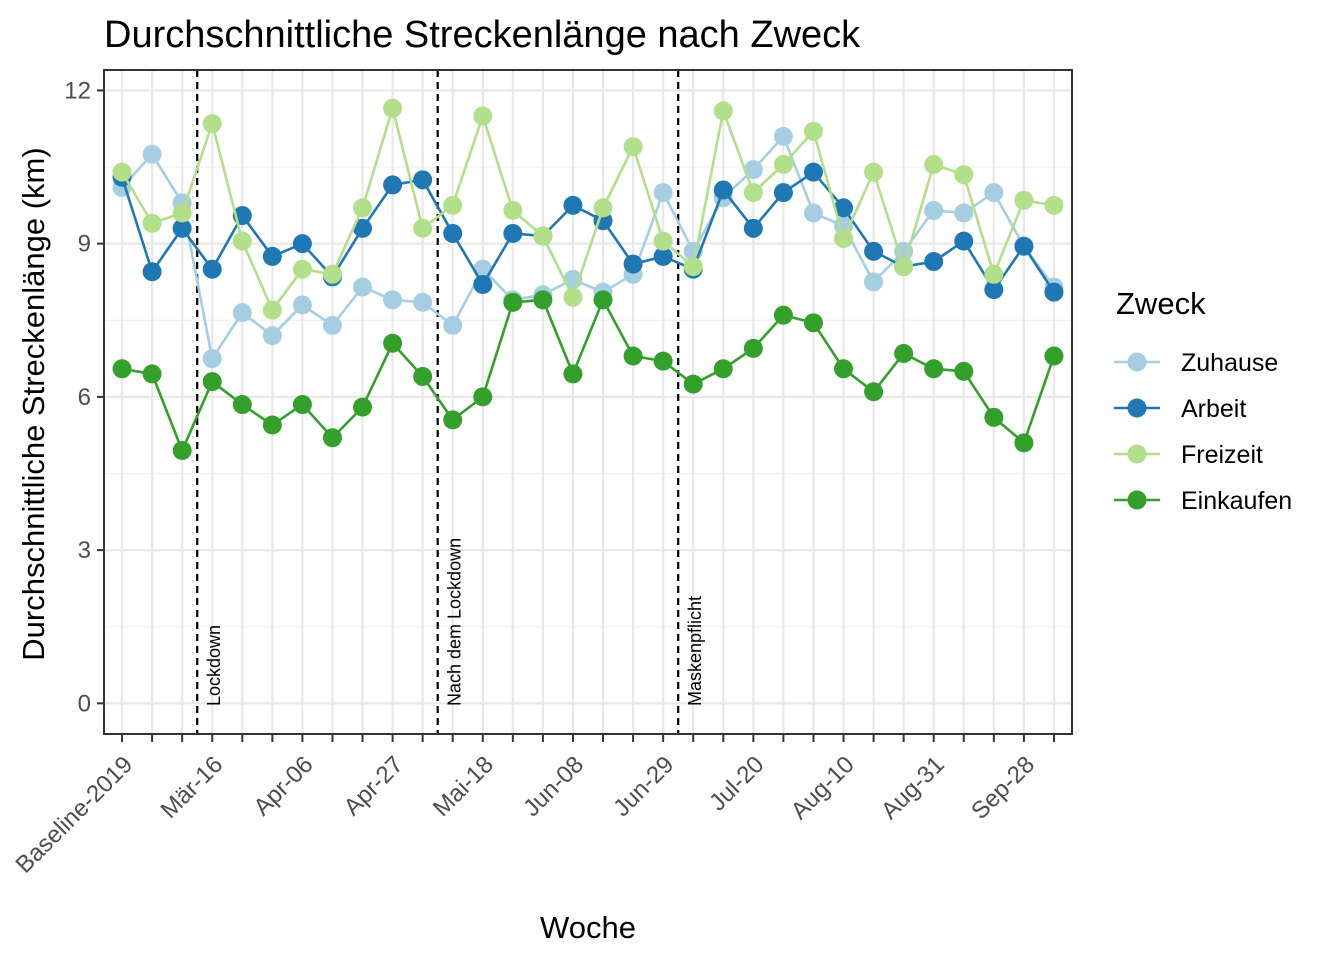 Image resolution: width=1344 pixels, height=960 pixels. Describe the element at coordinates (1137, 500) in the screenshot. I see `legend-key-point` at that location.